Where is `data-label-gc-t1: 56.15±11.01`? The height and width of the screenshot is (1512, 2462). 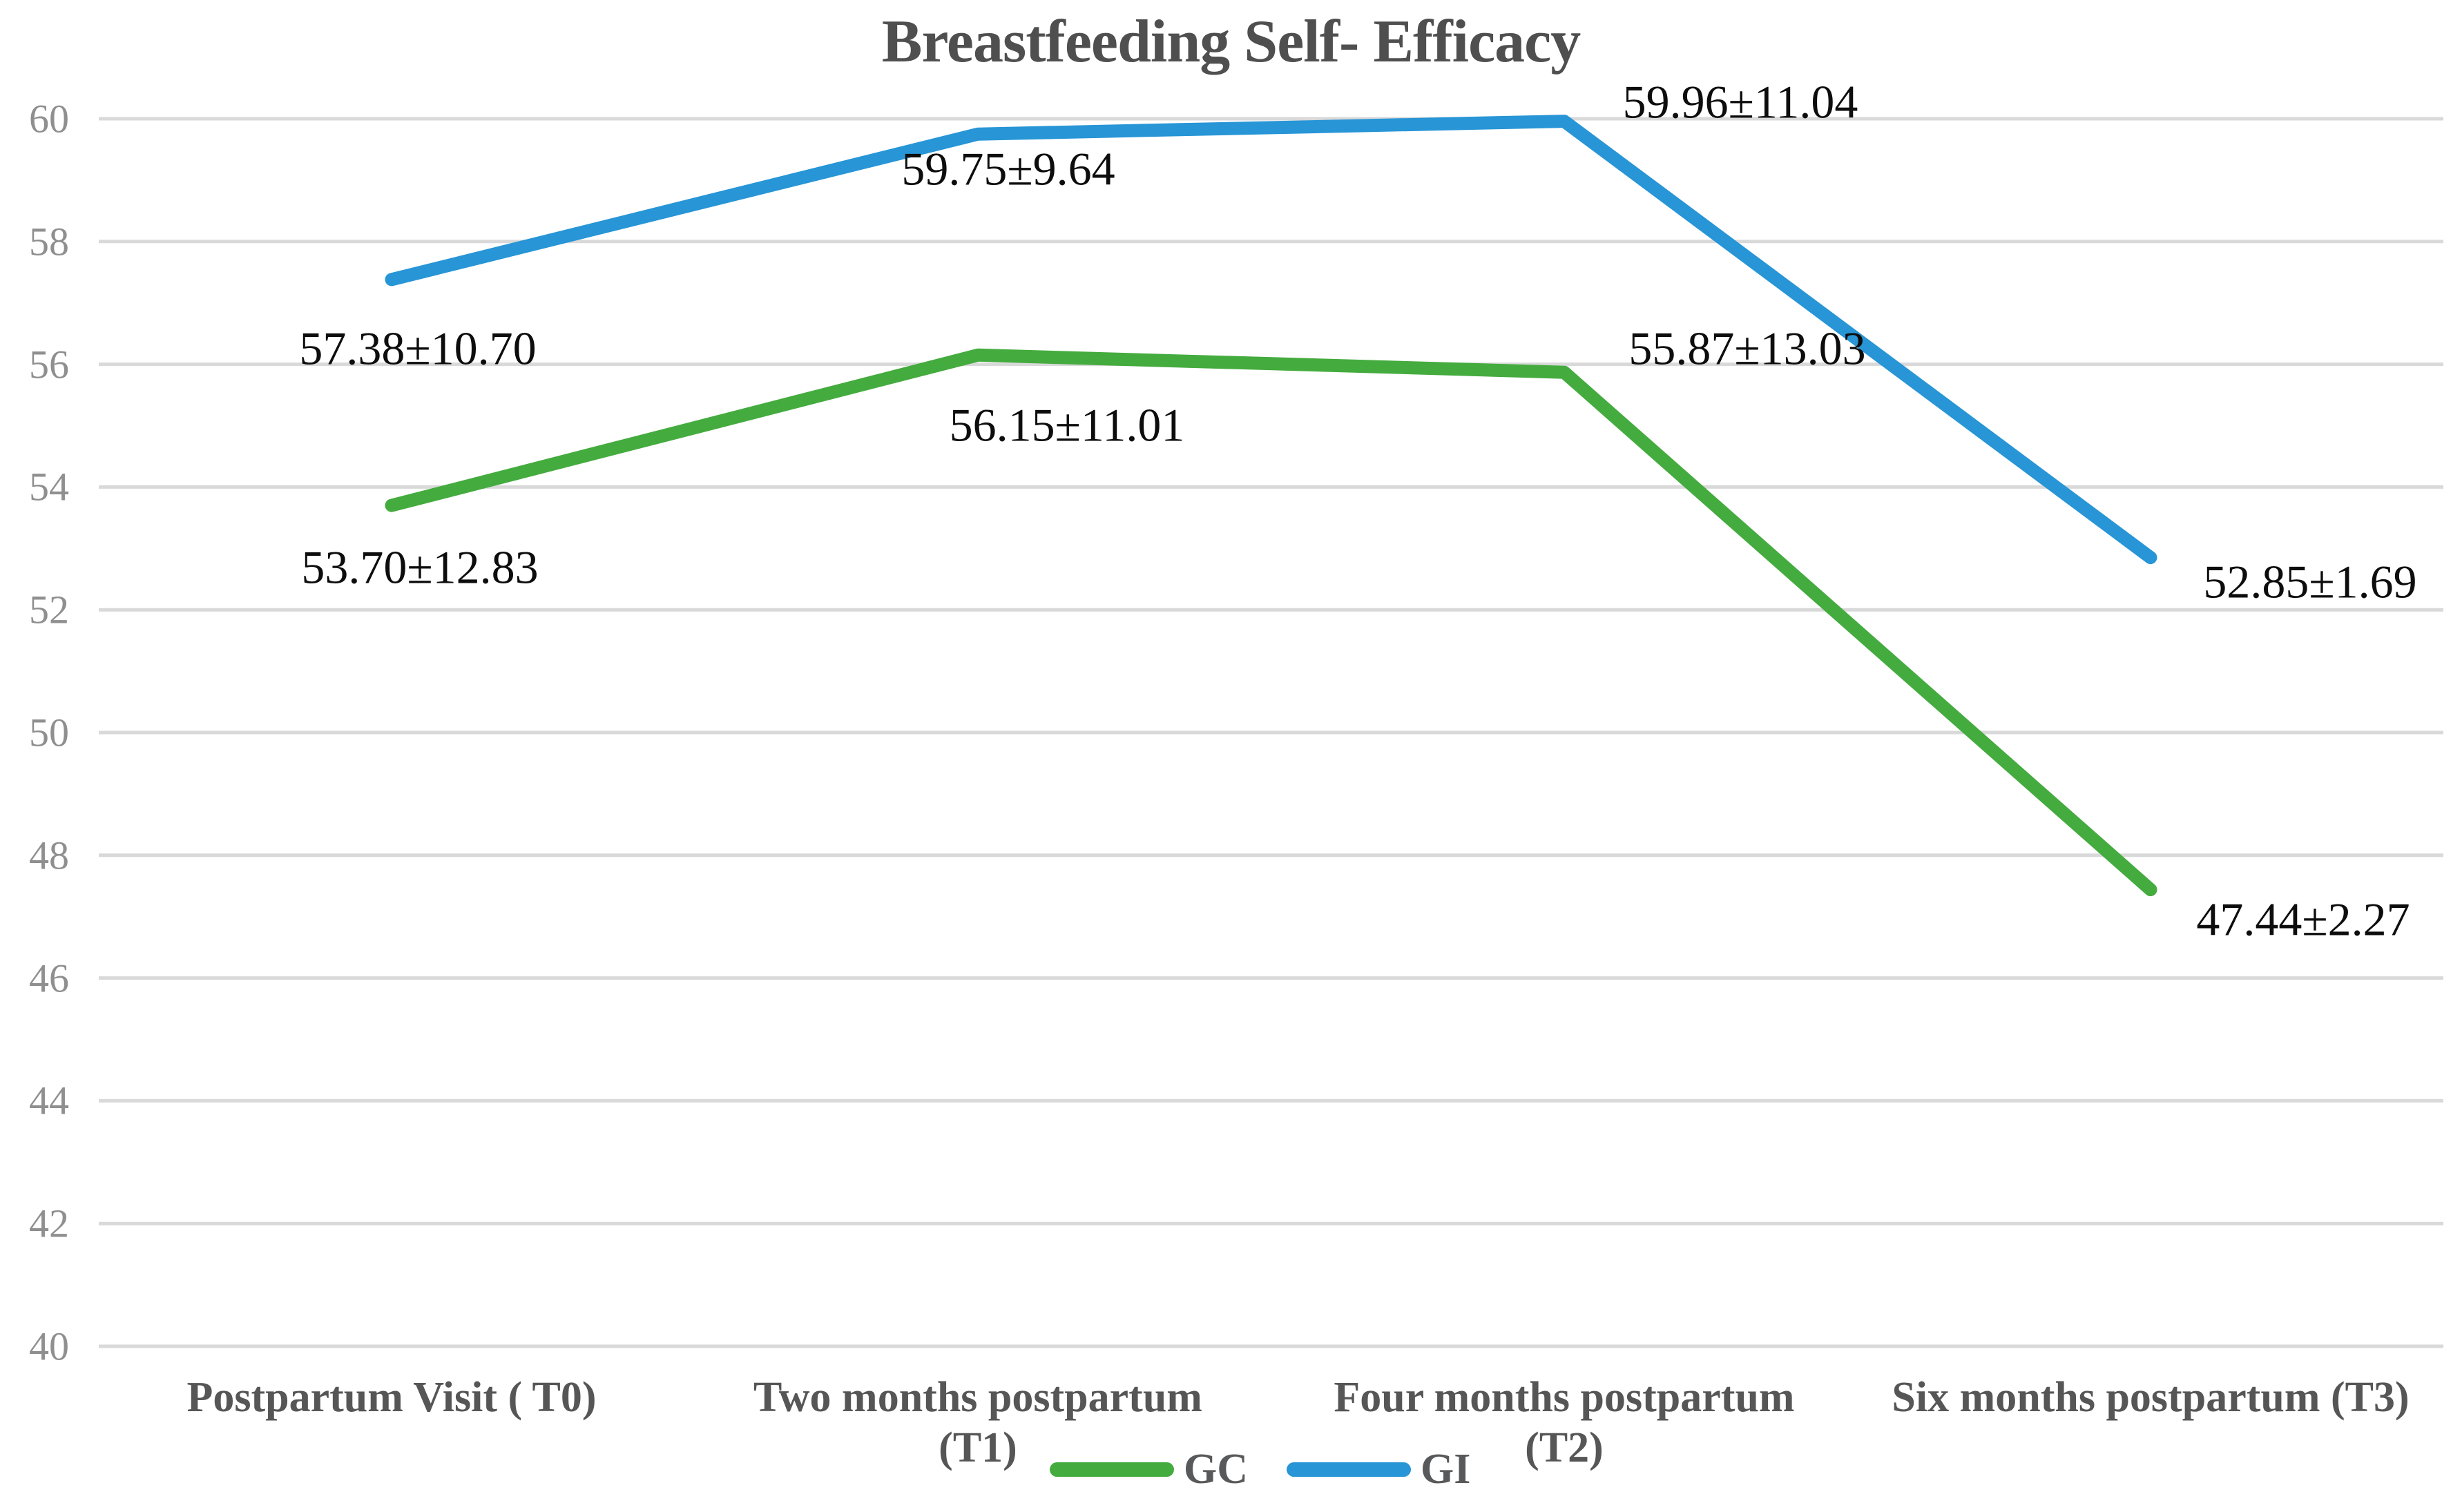
data-label-gc-t1: 56.15±11.01 is located at coordinates (1067, 425).